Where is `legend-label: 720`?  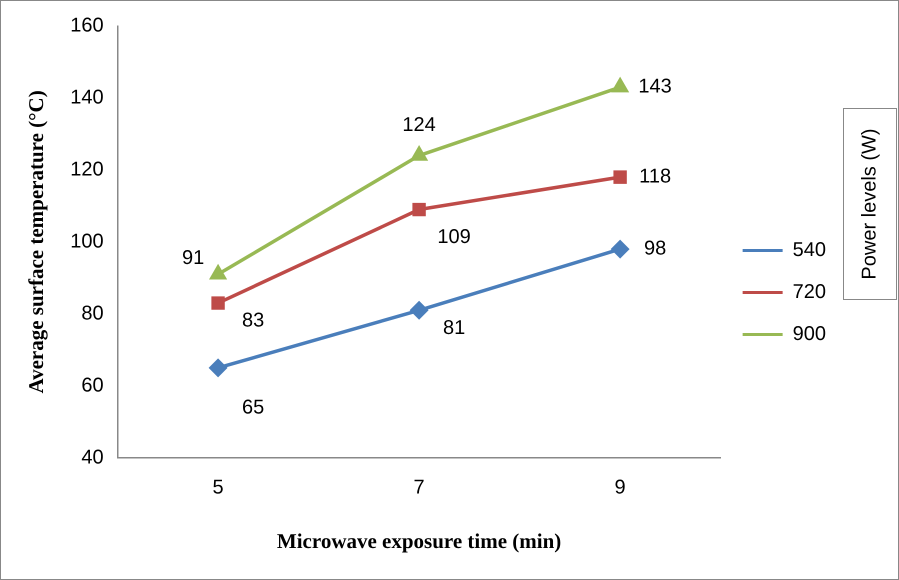 legend-label: 720 is located at coordinates (809, 292).